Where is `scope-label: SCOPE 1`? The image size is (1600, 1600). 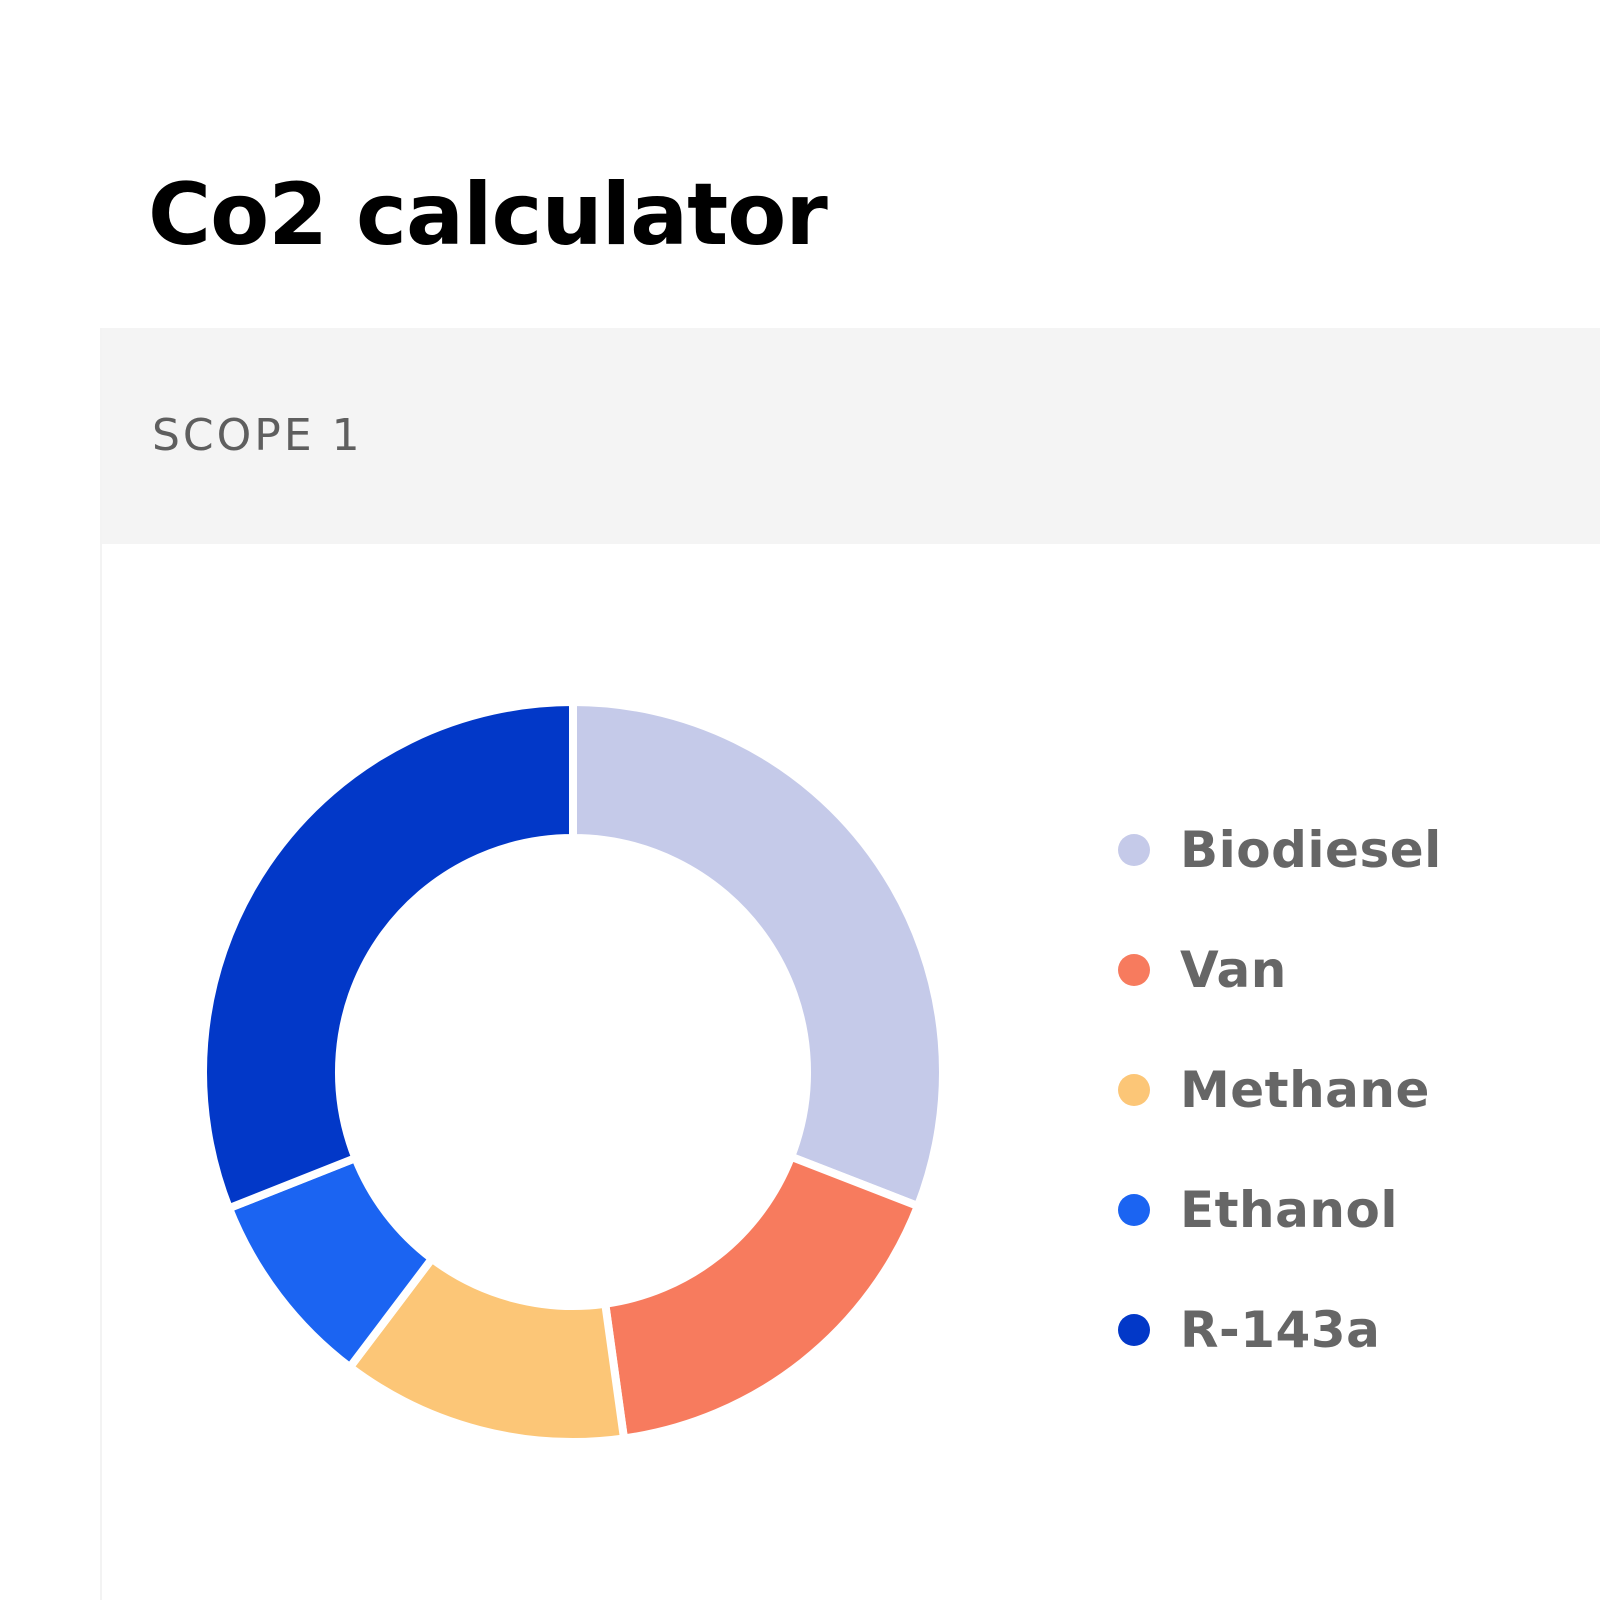
scope-label: SCOPE 1 is located at coordinates (257, 435).